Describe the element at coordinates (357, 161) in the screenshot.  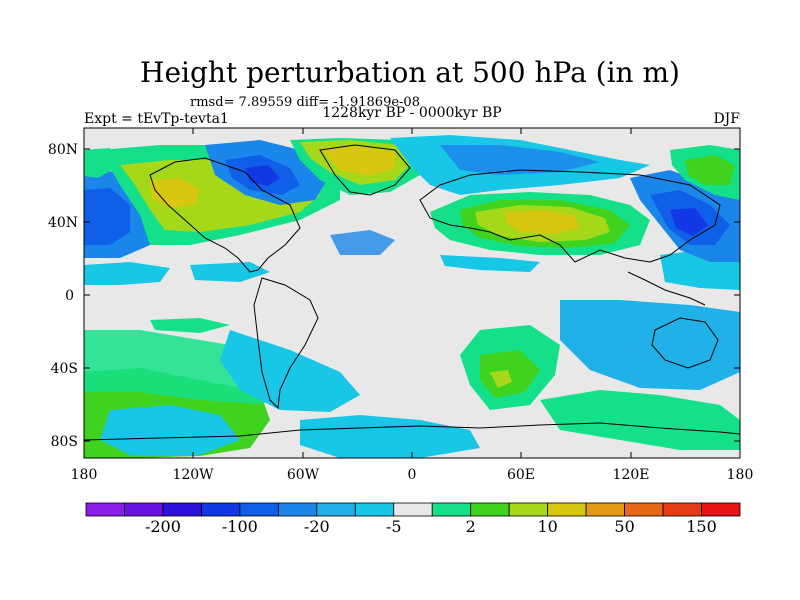
I see `contour-fill-greenland-yellow` at that location.